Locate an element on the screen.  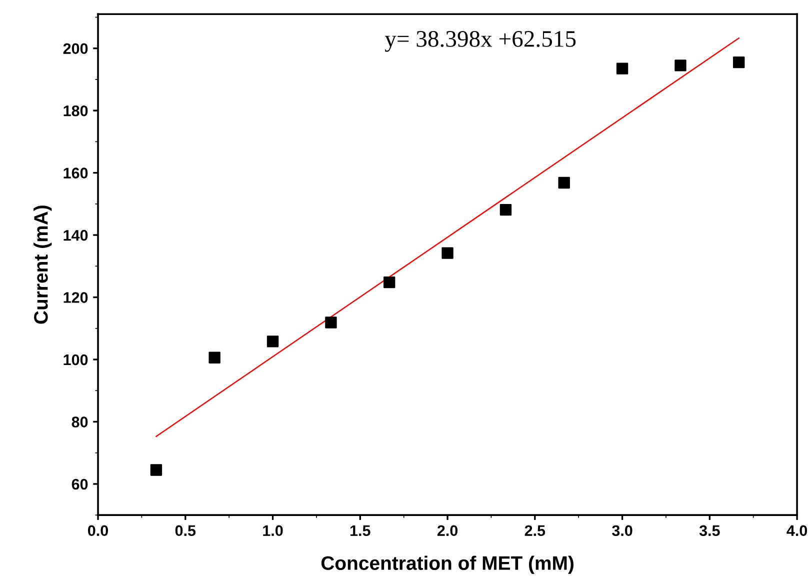
x-axis-title: Concentration of MET (mM) is located at coordinates (447, 565).